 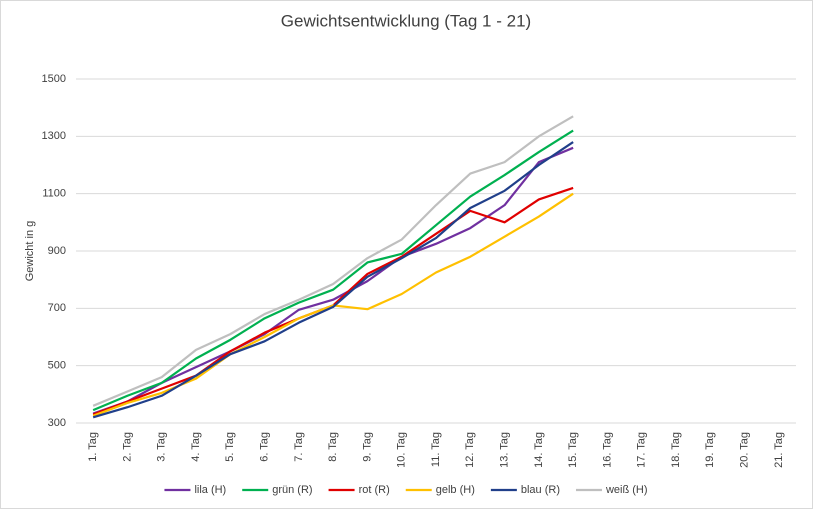 What do you see at coordinates (710, 450) in the screenshot?
I see `x-tick-label: 19. Tag` at bounding box center [710, 450].